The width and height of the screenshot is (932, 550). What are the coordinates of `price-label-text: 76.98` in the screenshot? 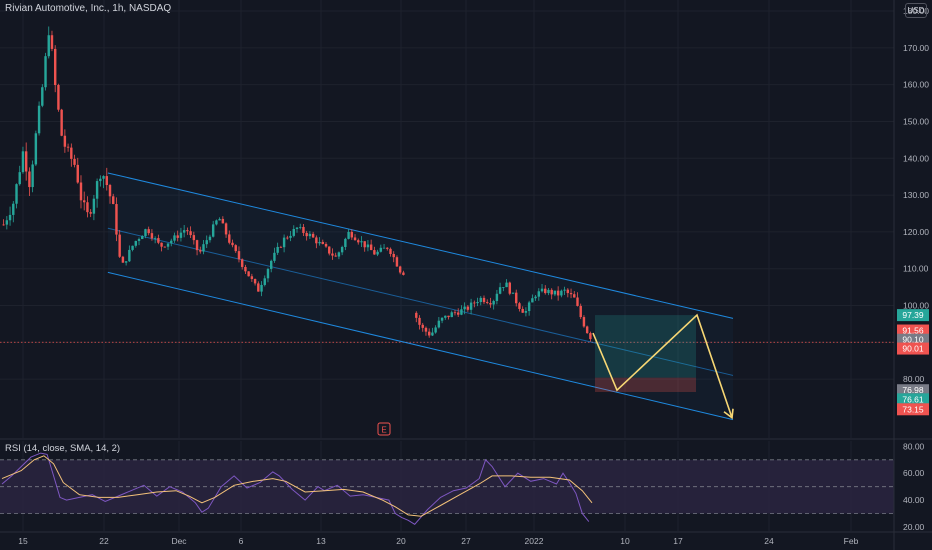 It's located at (913, 390).